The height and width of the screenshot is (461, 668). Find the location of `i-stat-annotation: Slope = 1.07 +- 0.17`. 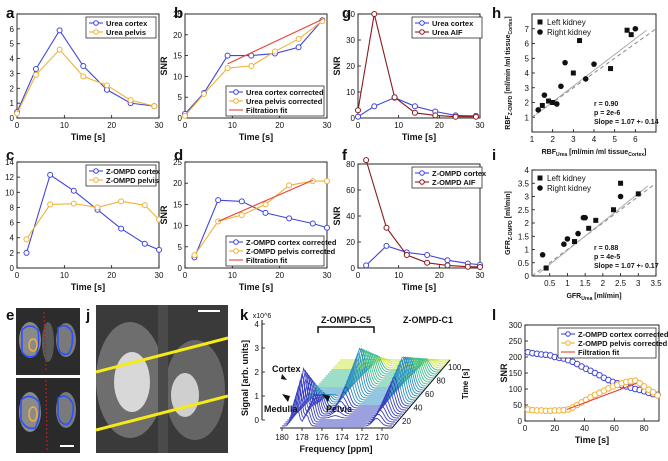

i-stat-annotation: Slope = 1.07 +- 0.17 is located at coordinates (626, 266).